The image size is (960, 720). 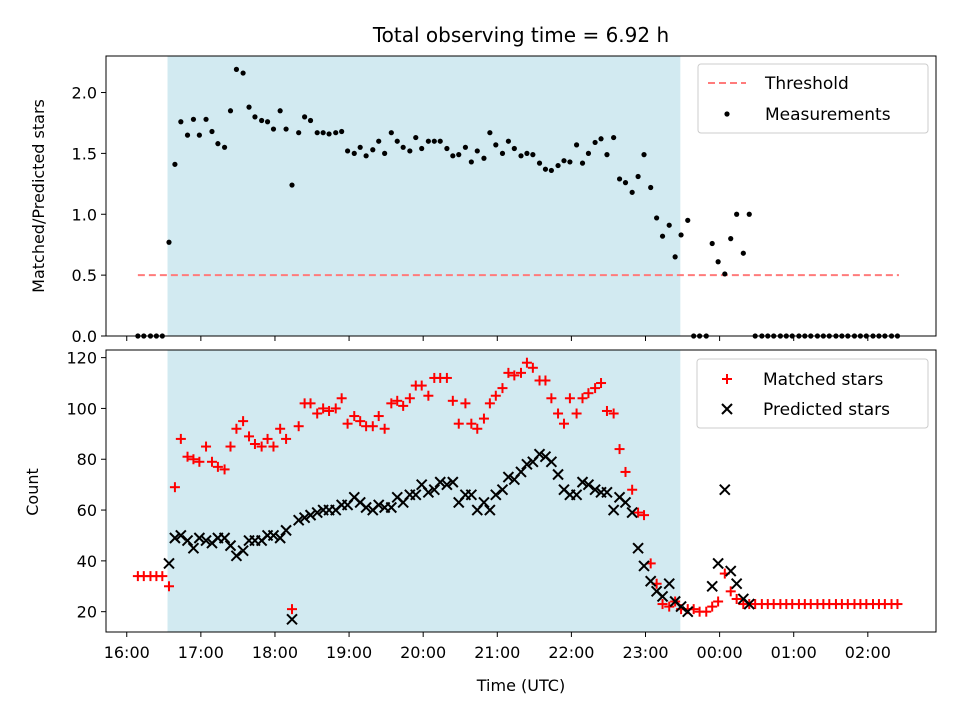 What do you see at coordinates (87, 510) in the screenshot?
I see `bottom-y-tick-label: 60` at bounding box center [87, 510].